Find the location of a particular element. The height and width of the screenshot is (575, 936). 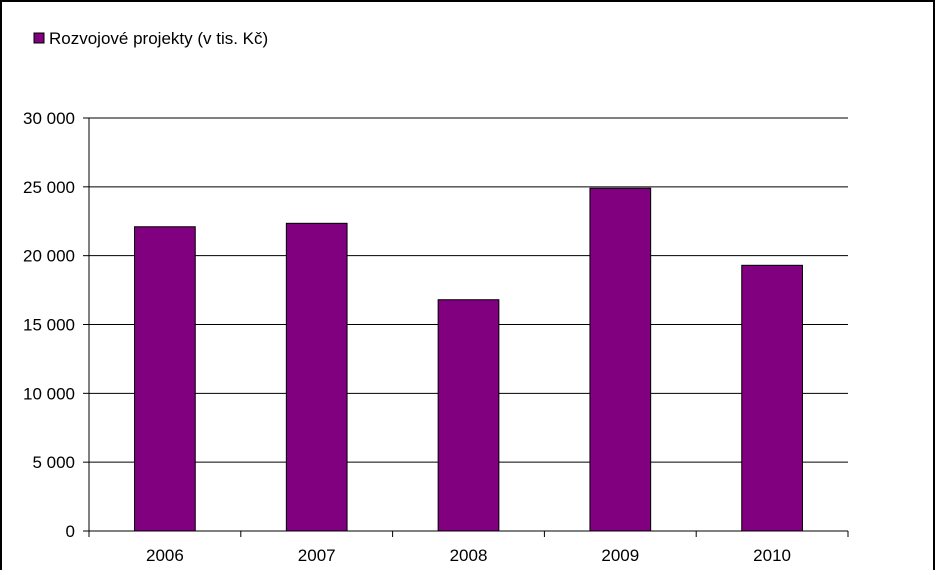

legend: Rozvojové projekty (v tis. Kč) is located at coordinates (150, 38).